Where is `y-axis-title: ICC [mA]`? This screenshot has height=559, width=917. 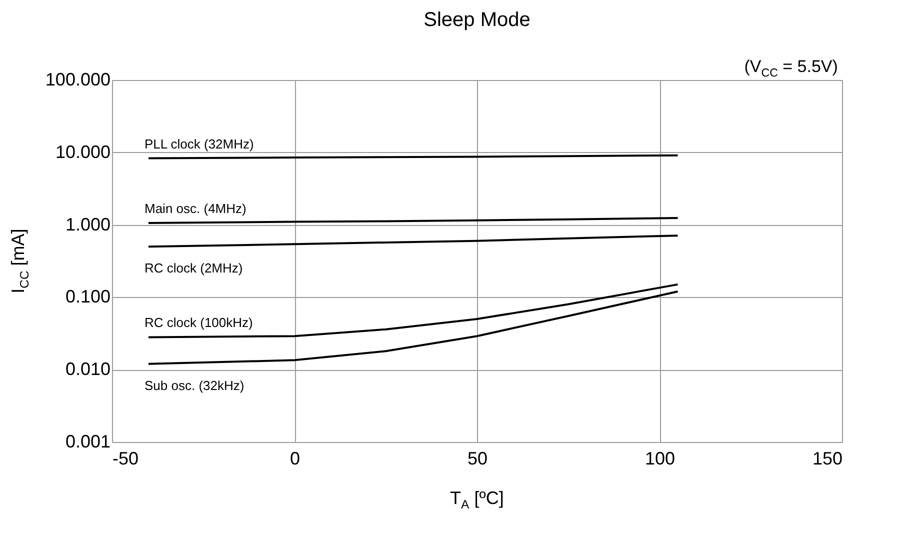
y-axis-title: ICC [mA] is located at coordinates (20, 261).